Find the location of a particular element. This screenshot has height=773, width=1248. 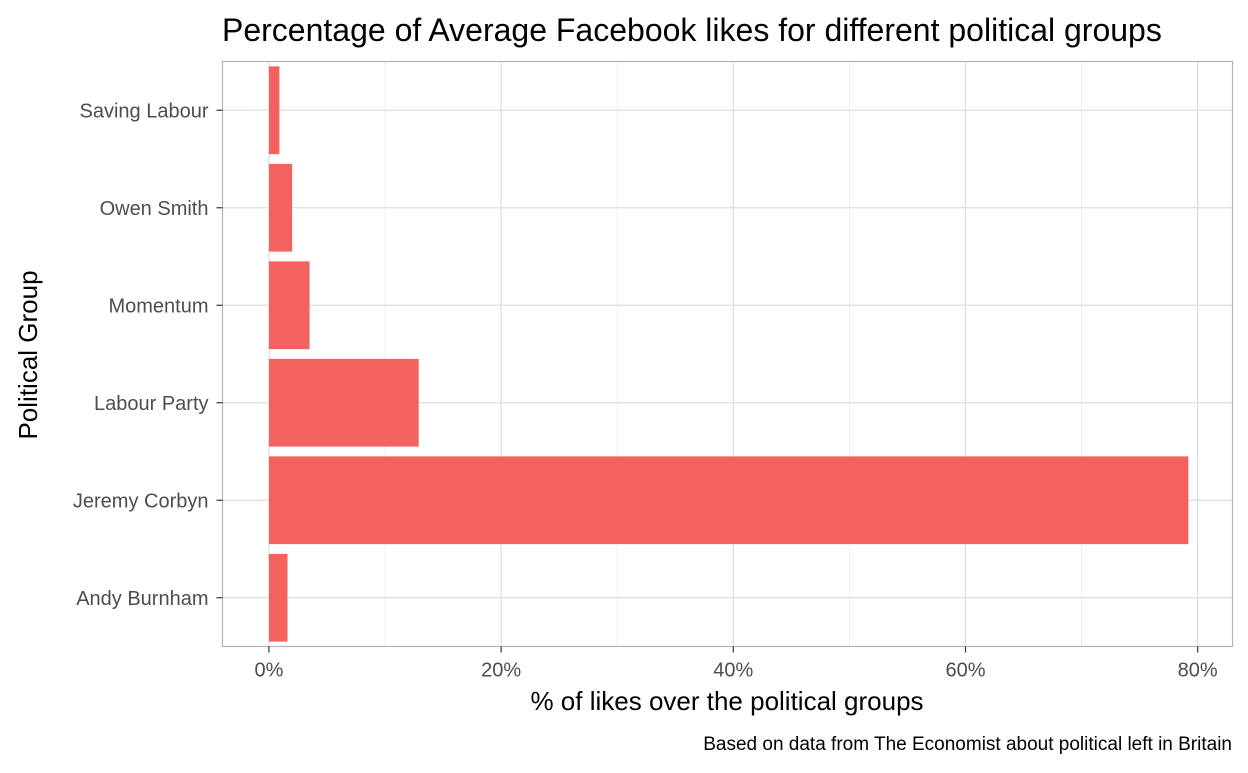

x-tick-label: 20% is located at coordinates (501, 671).